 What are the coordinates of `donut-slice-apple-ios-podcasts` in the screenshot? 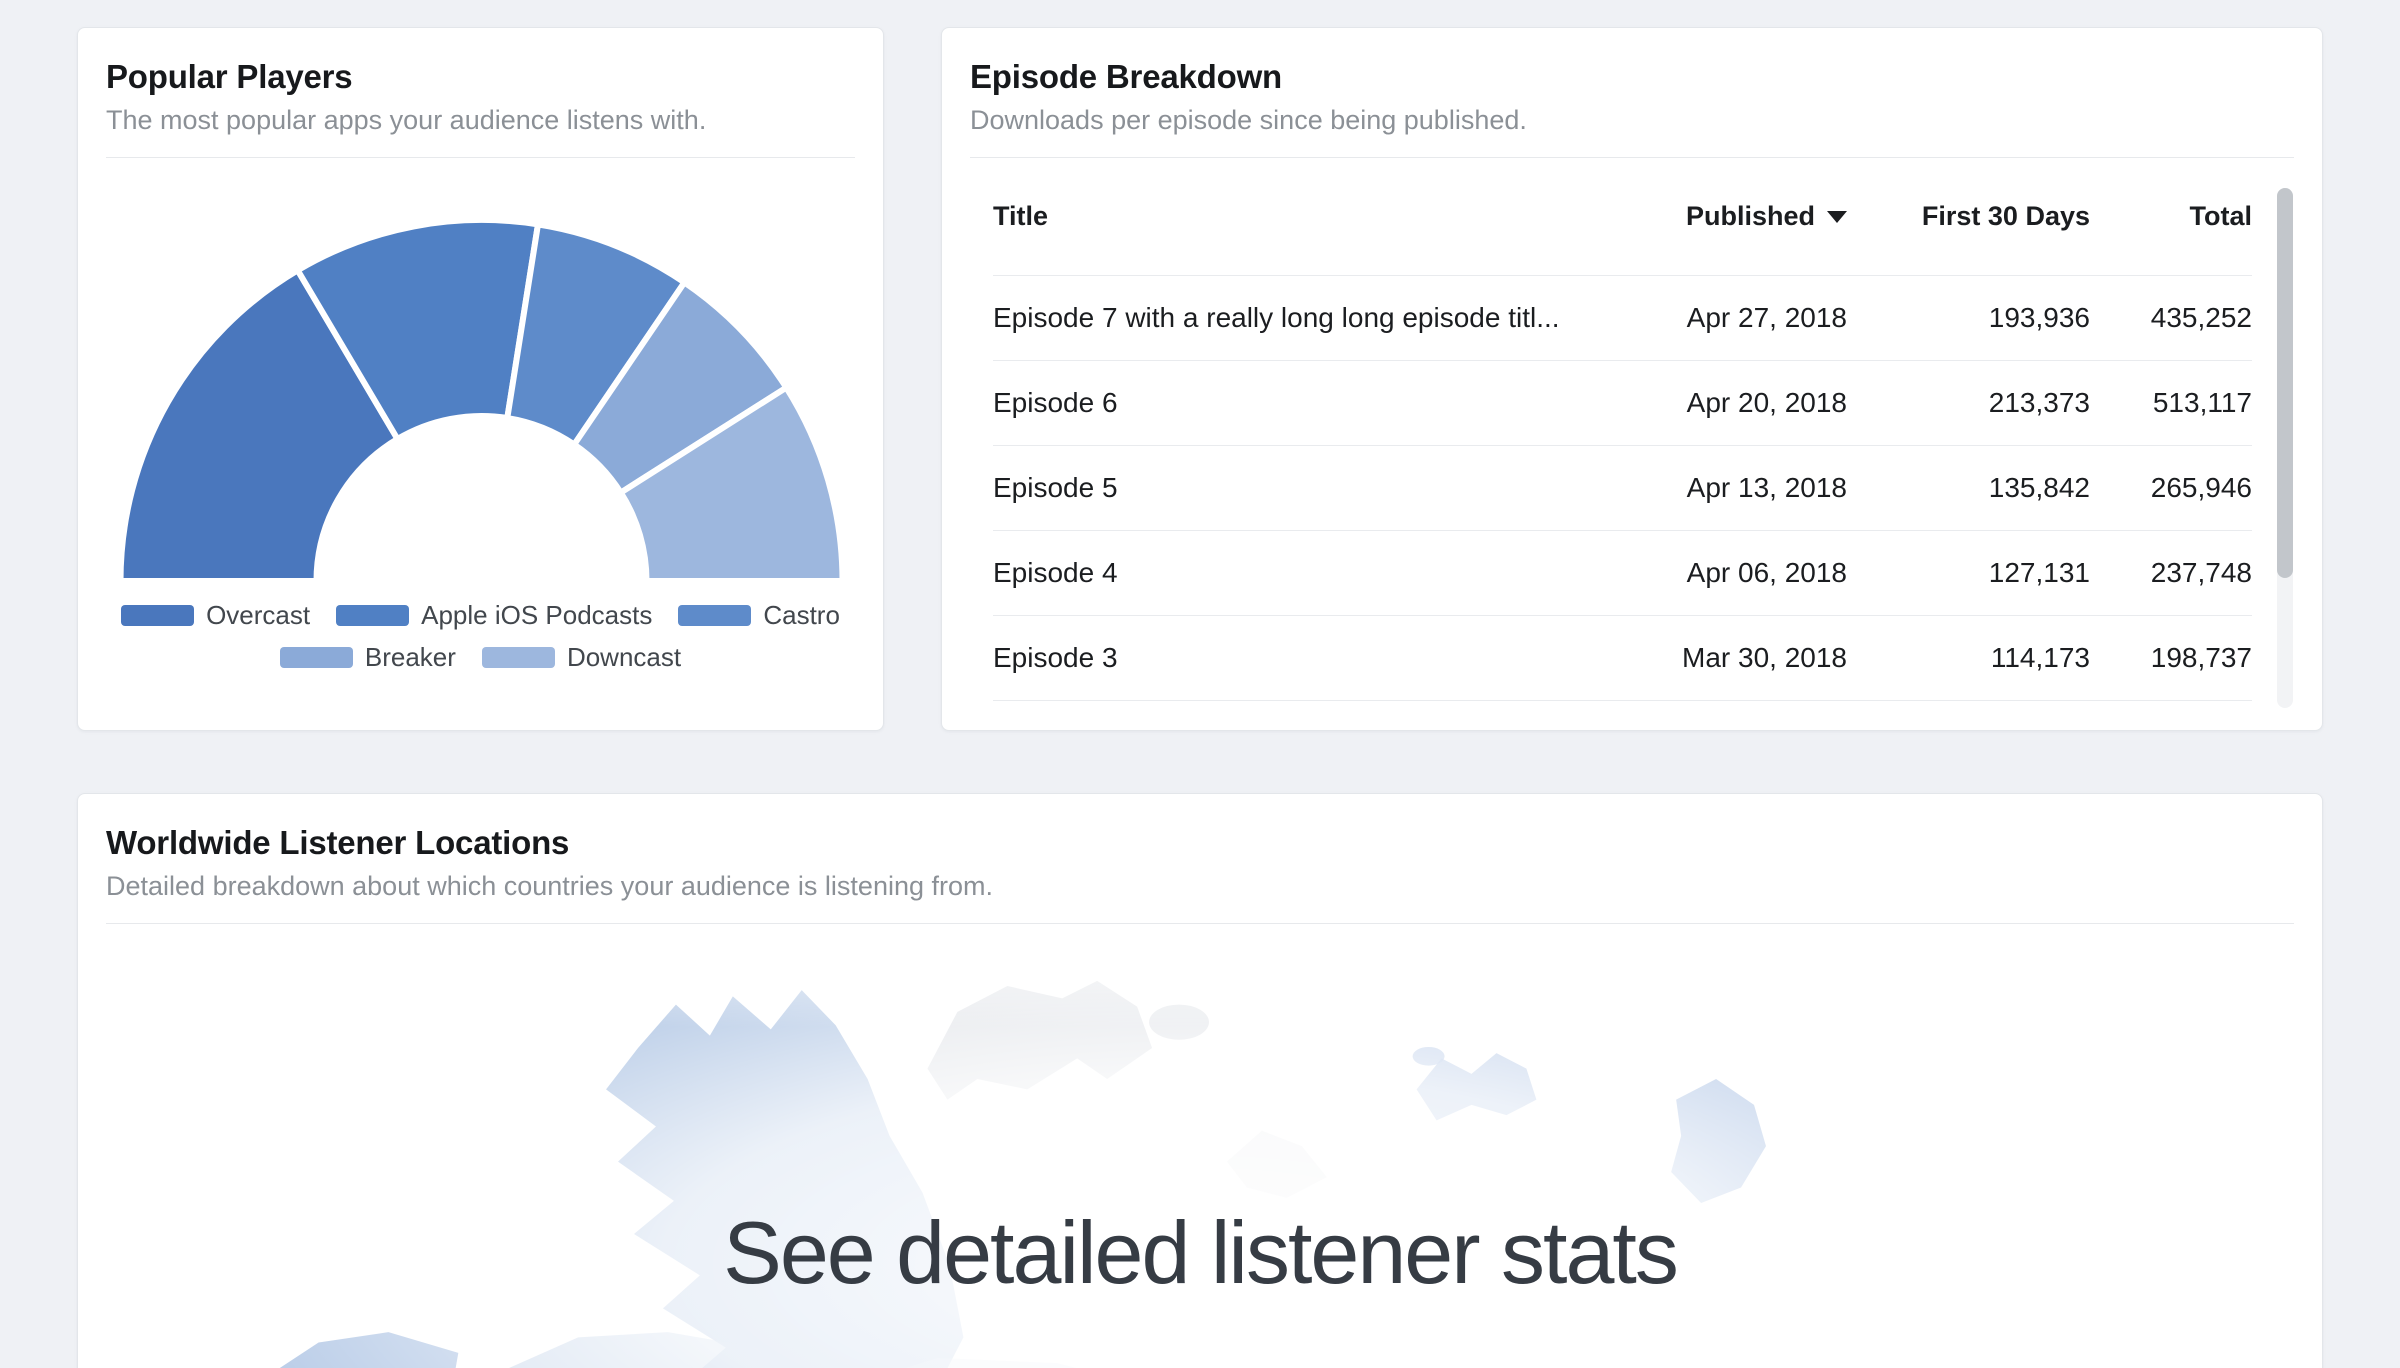 It's located at (417, 329).